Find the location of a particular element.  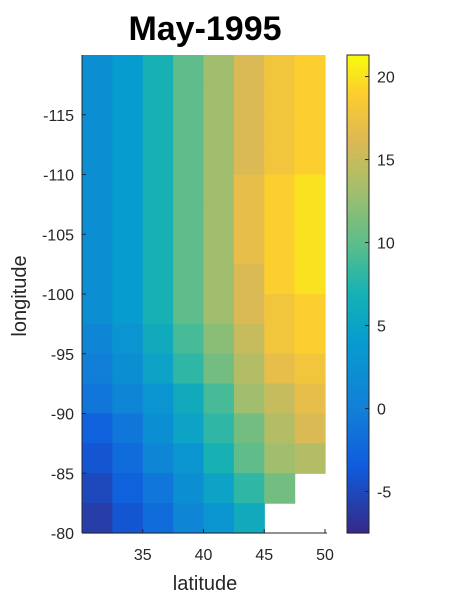

x-ticks: 35 40 45 50 is located at coordinates (234, 546).